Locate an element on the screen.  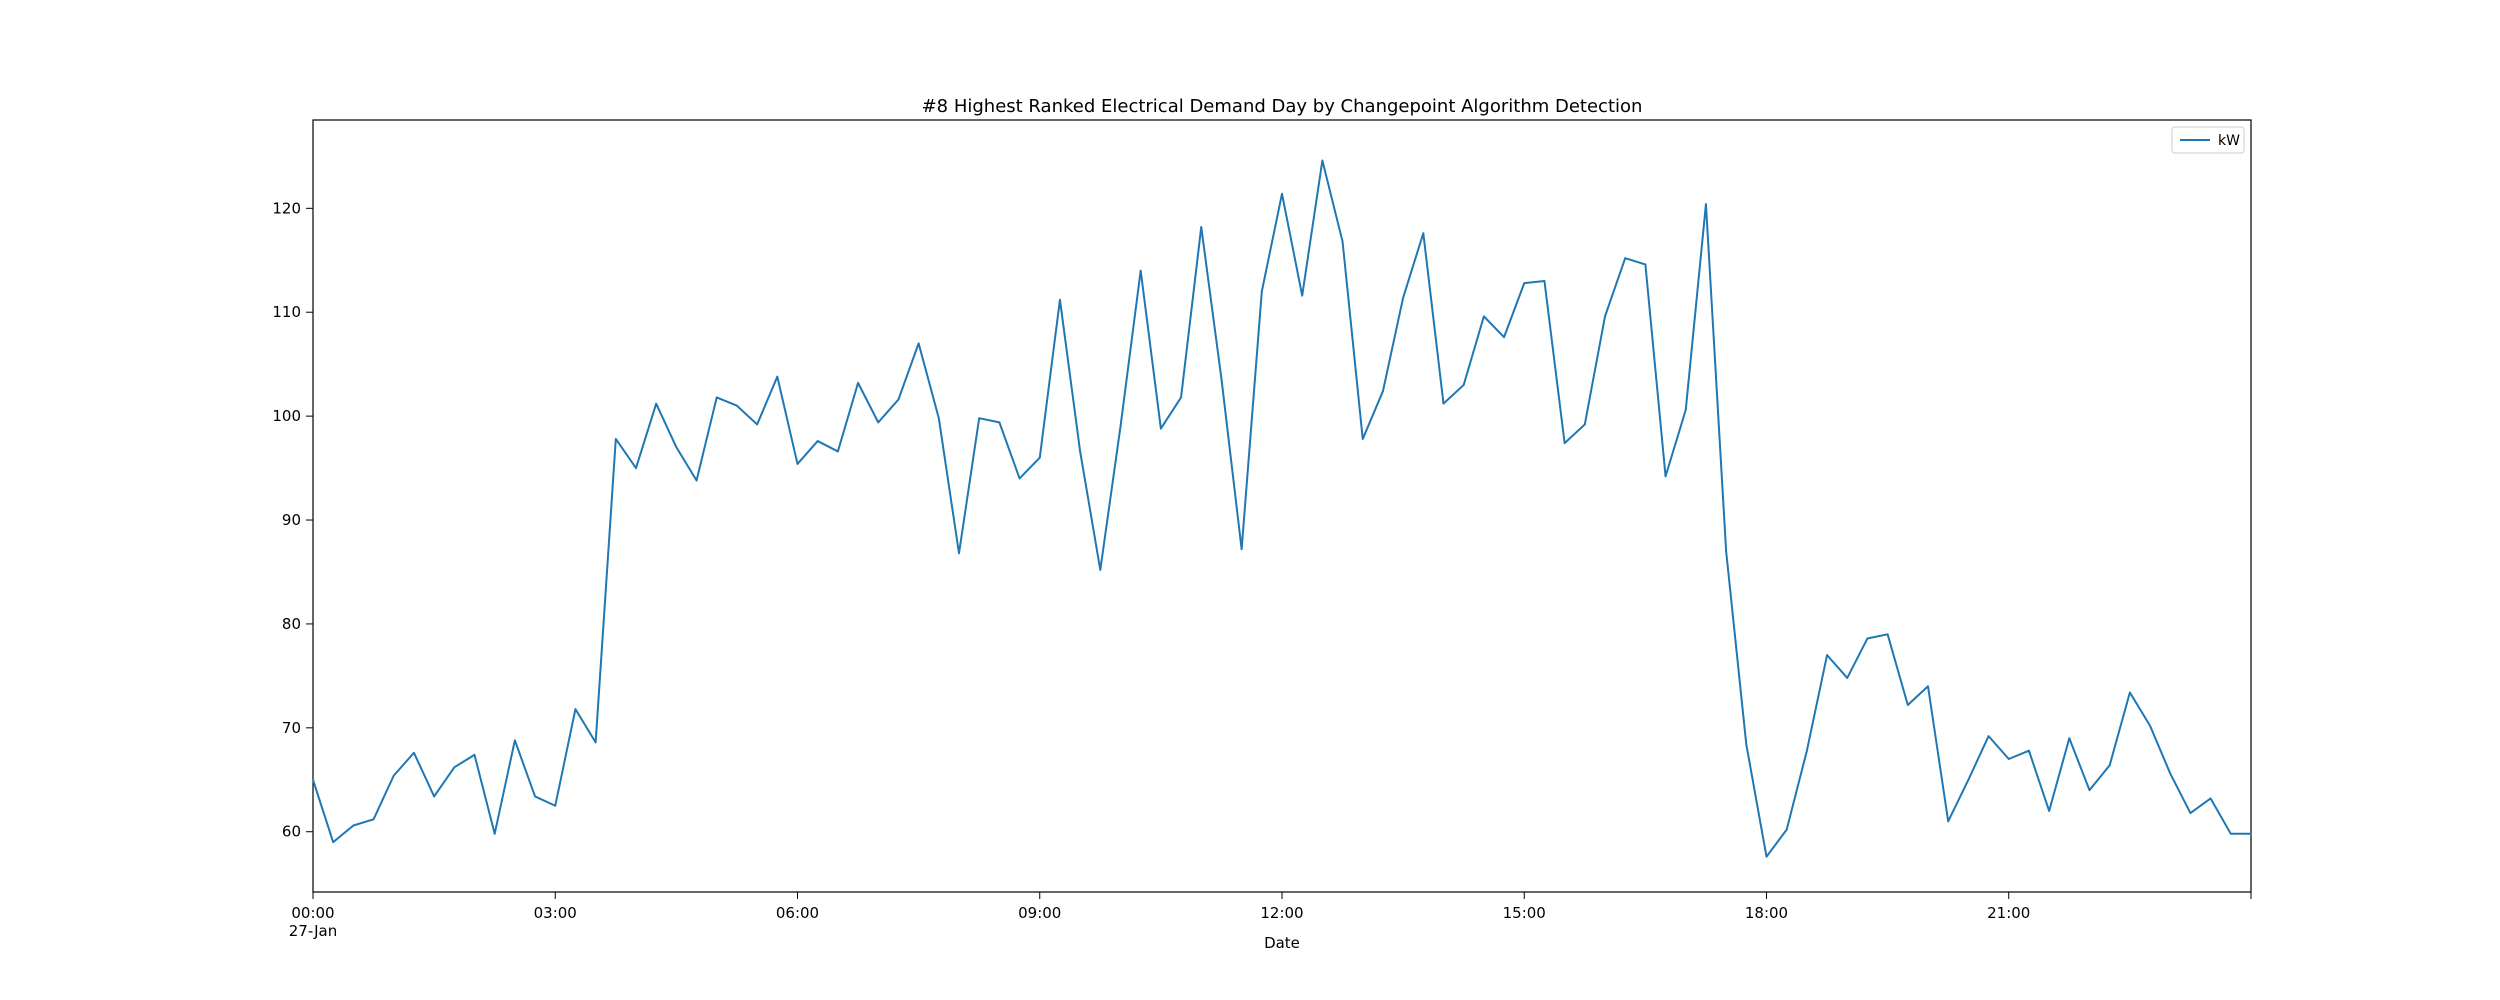
y-tick-label: 110 is located at coordinates (286, 312).